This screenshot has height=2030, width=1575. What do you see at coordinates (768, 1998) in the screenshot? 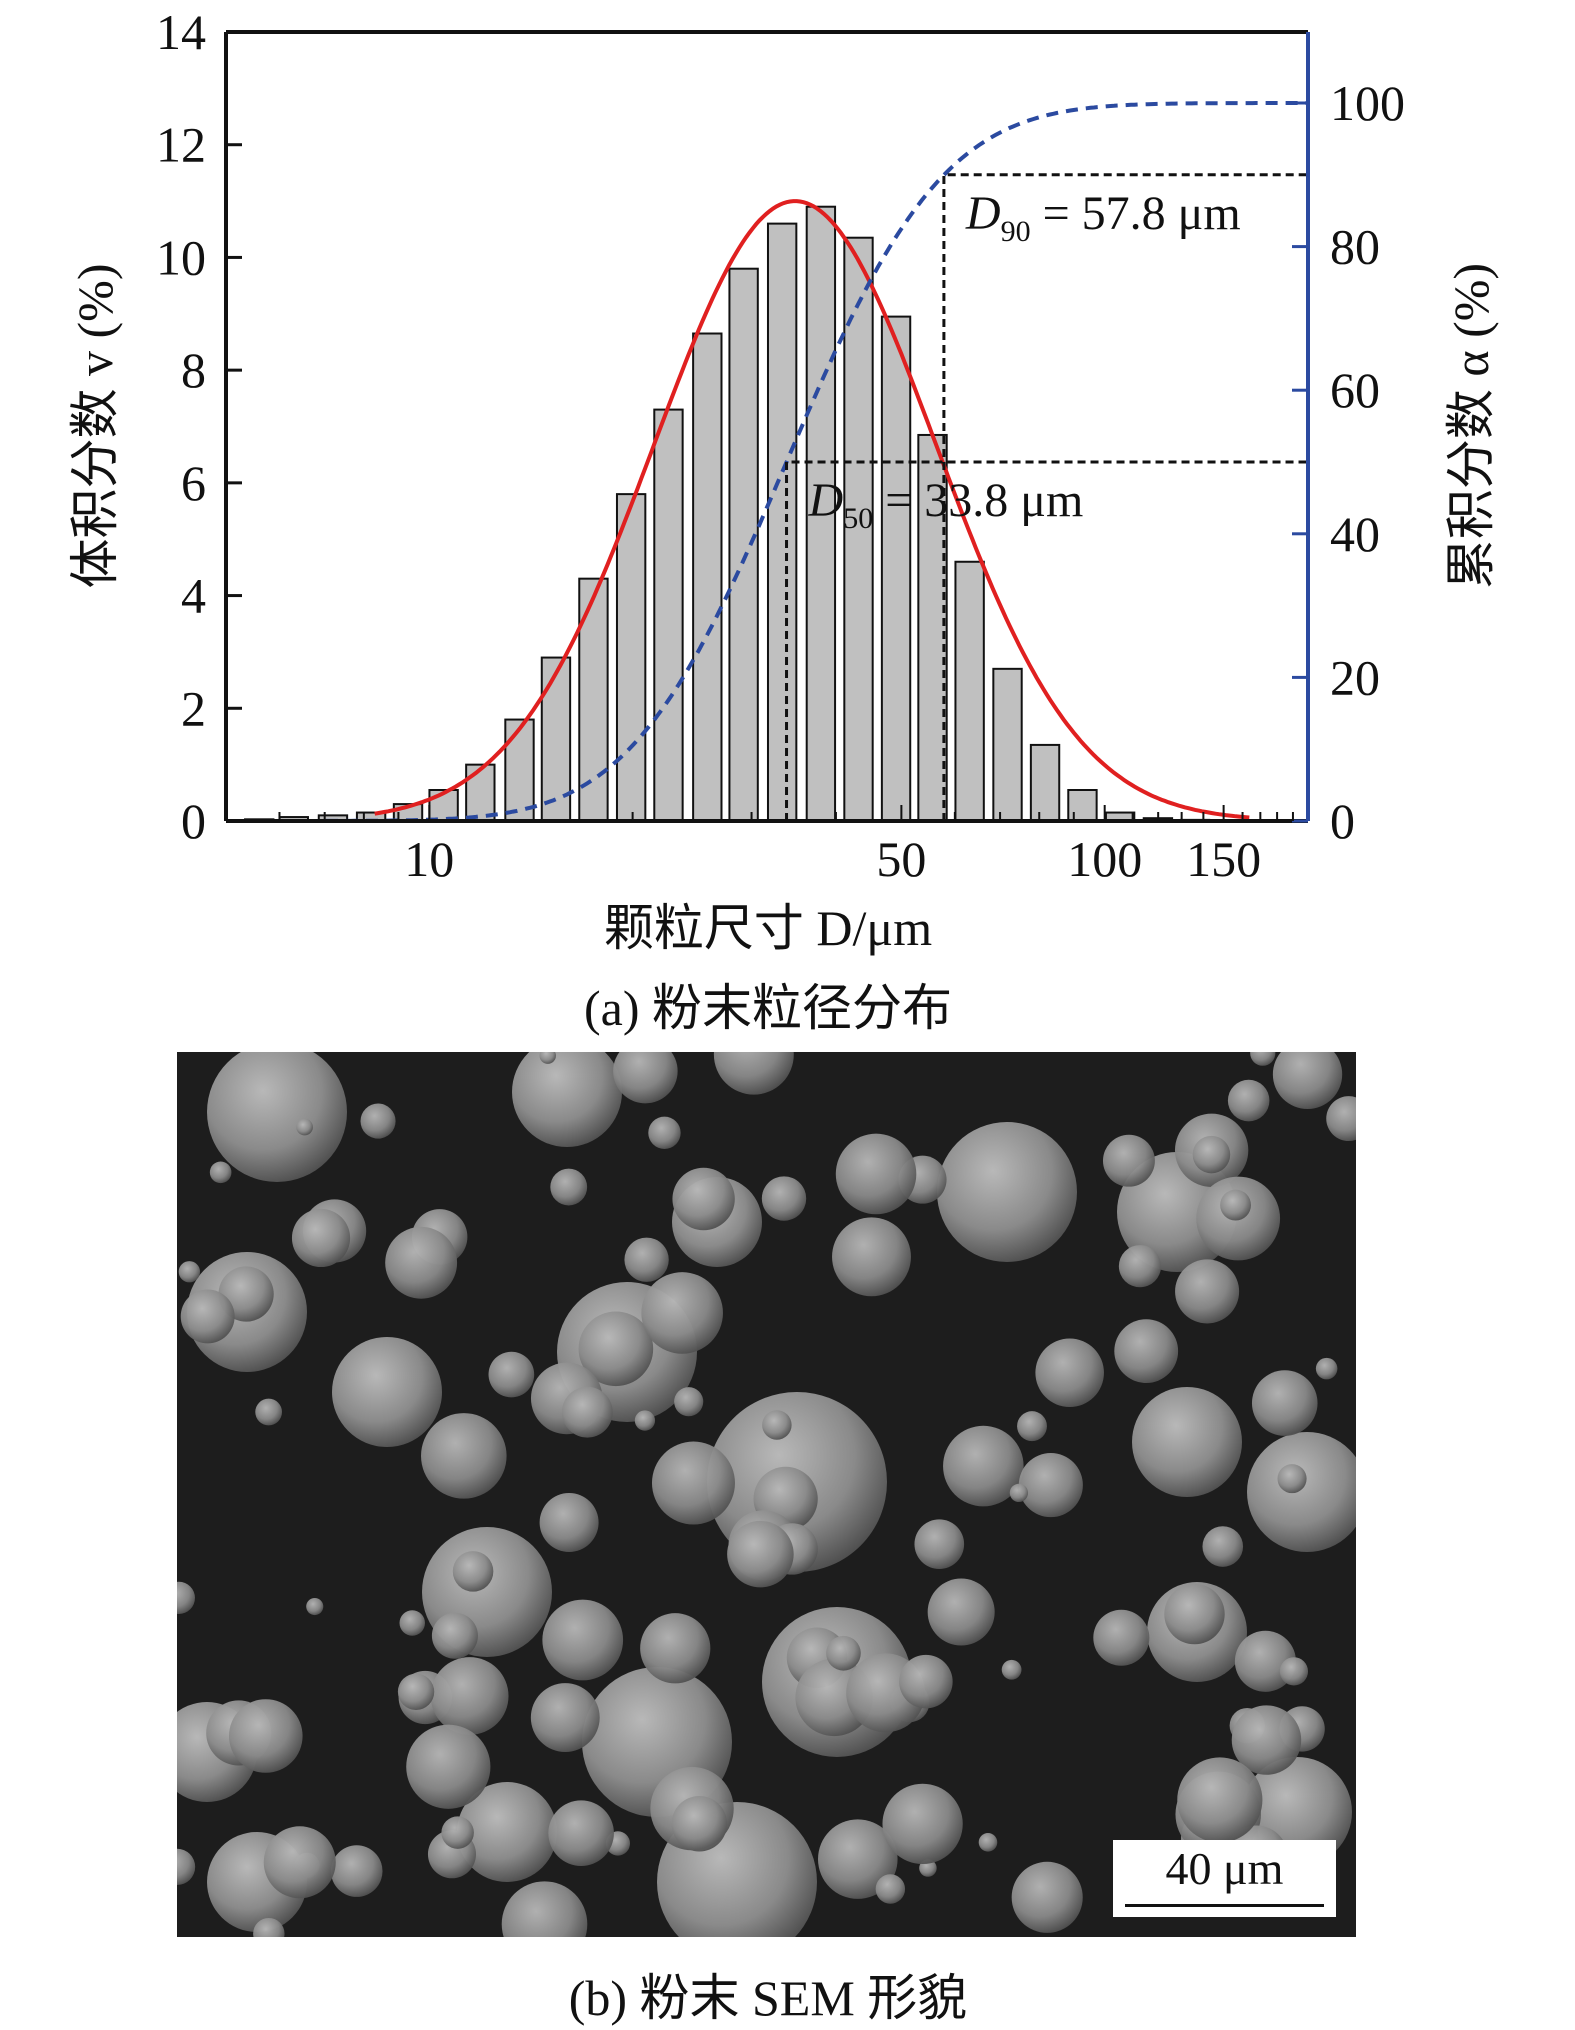
I see `caption-b: (b) 粉末 SEM 形貌` at bounding box center [768, 1998].